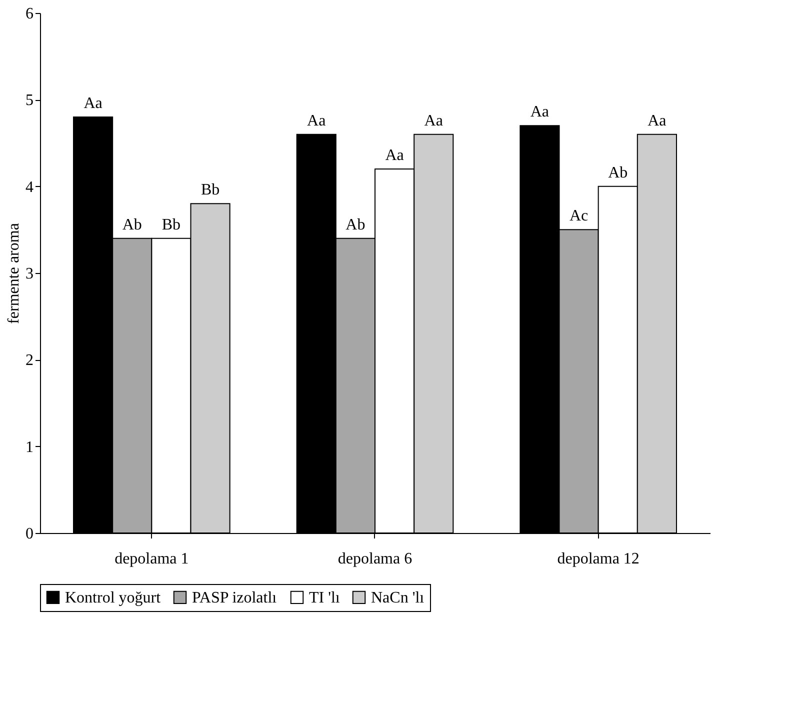  Describe the element at coordinates (30, 534) in the screenshot. I see `y-tick-label: 0` at that location.